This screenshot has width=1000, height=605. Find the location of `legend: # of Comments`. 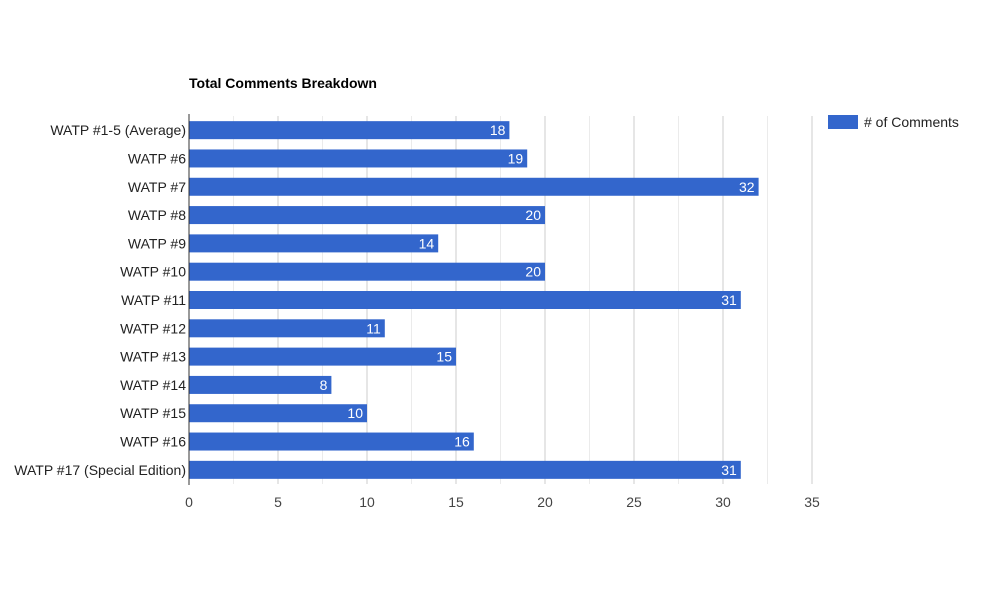

legend: # of Comments is located at coordinates (893, 122).